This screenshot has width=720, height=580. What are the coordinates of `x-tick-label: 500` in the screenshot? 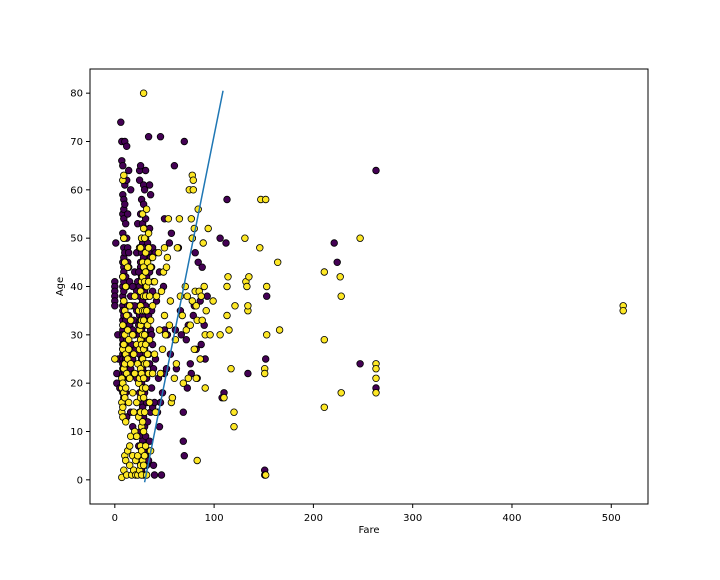 It's located at (611, 518).